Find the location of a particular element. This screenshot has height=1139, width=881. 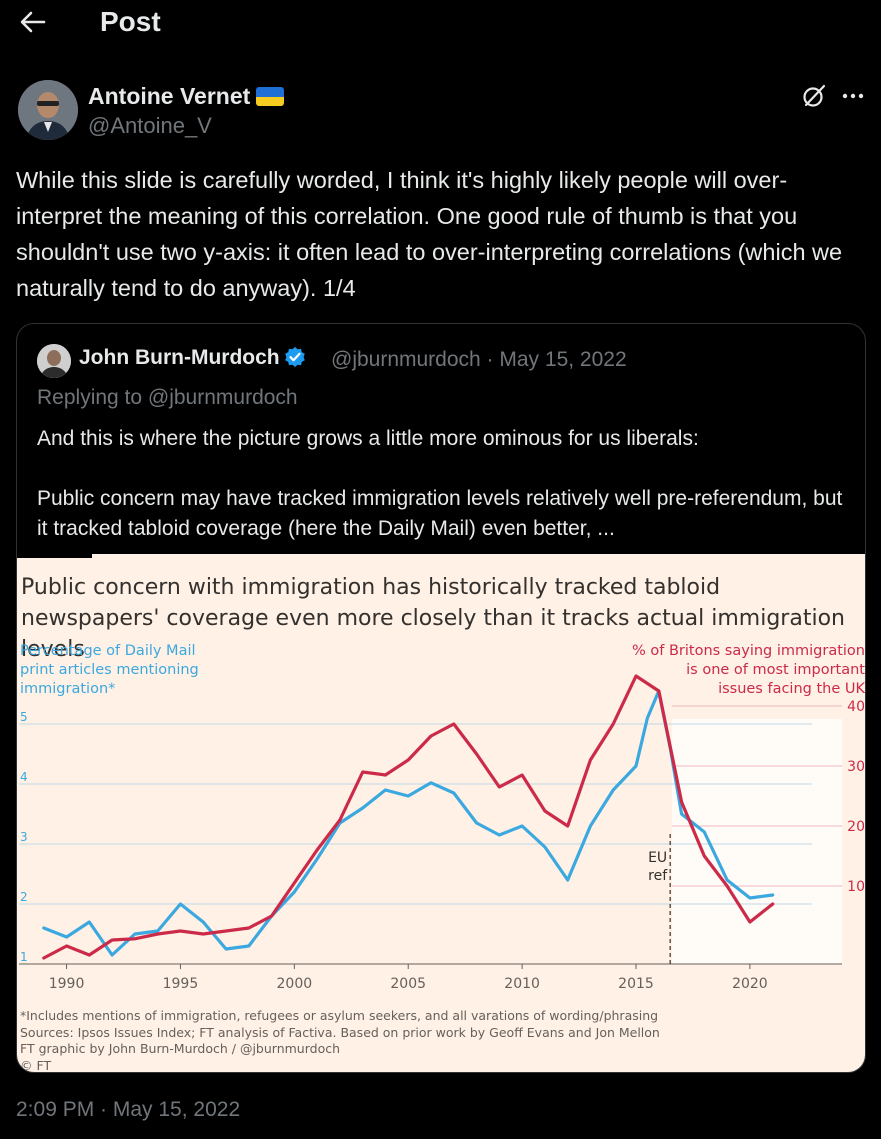

quoted-avatar-image is located at coordinates (54, 361).